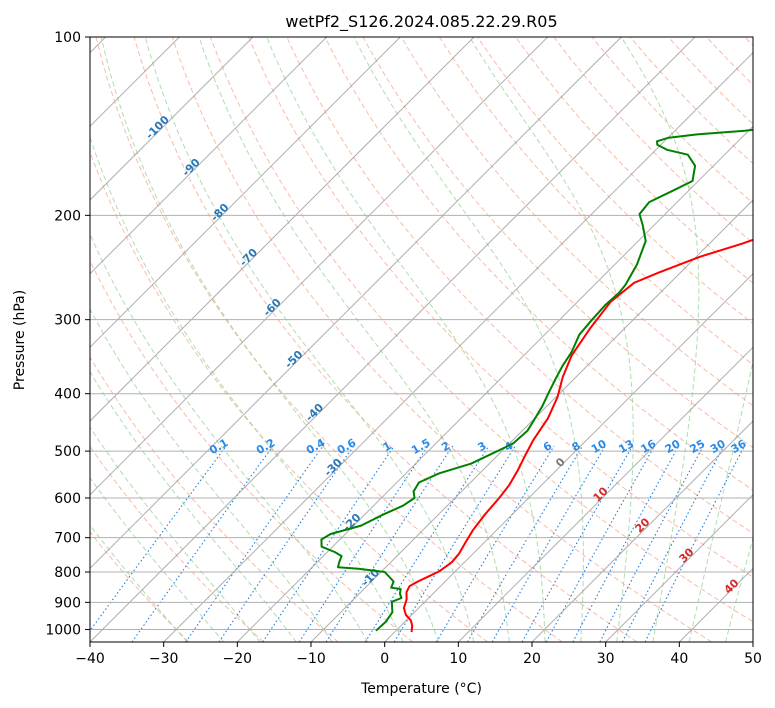 Image resolution: width=775 pixels, height=708 pixels. Describe the element at coordinates (191, 167) in the screenshot. I see `isotherm-label: -90` at that location.